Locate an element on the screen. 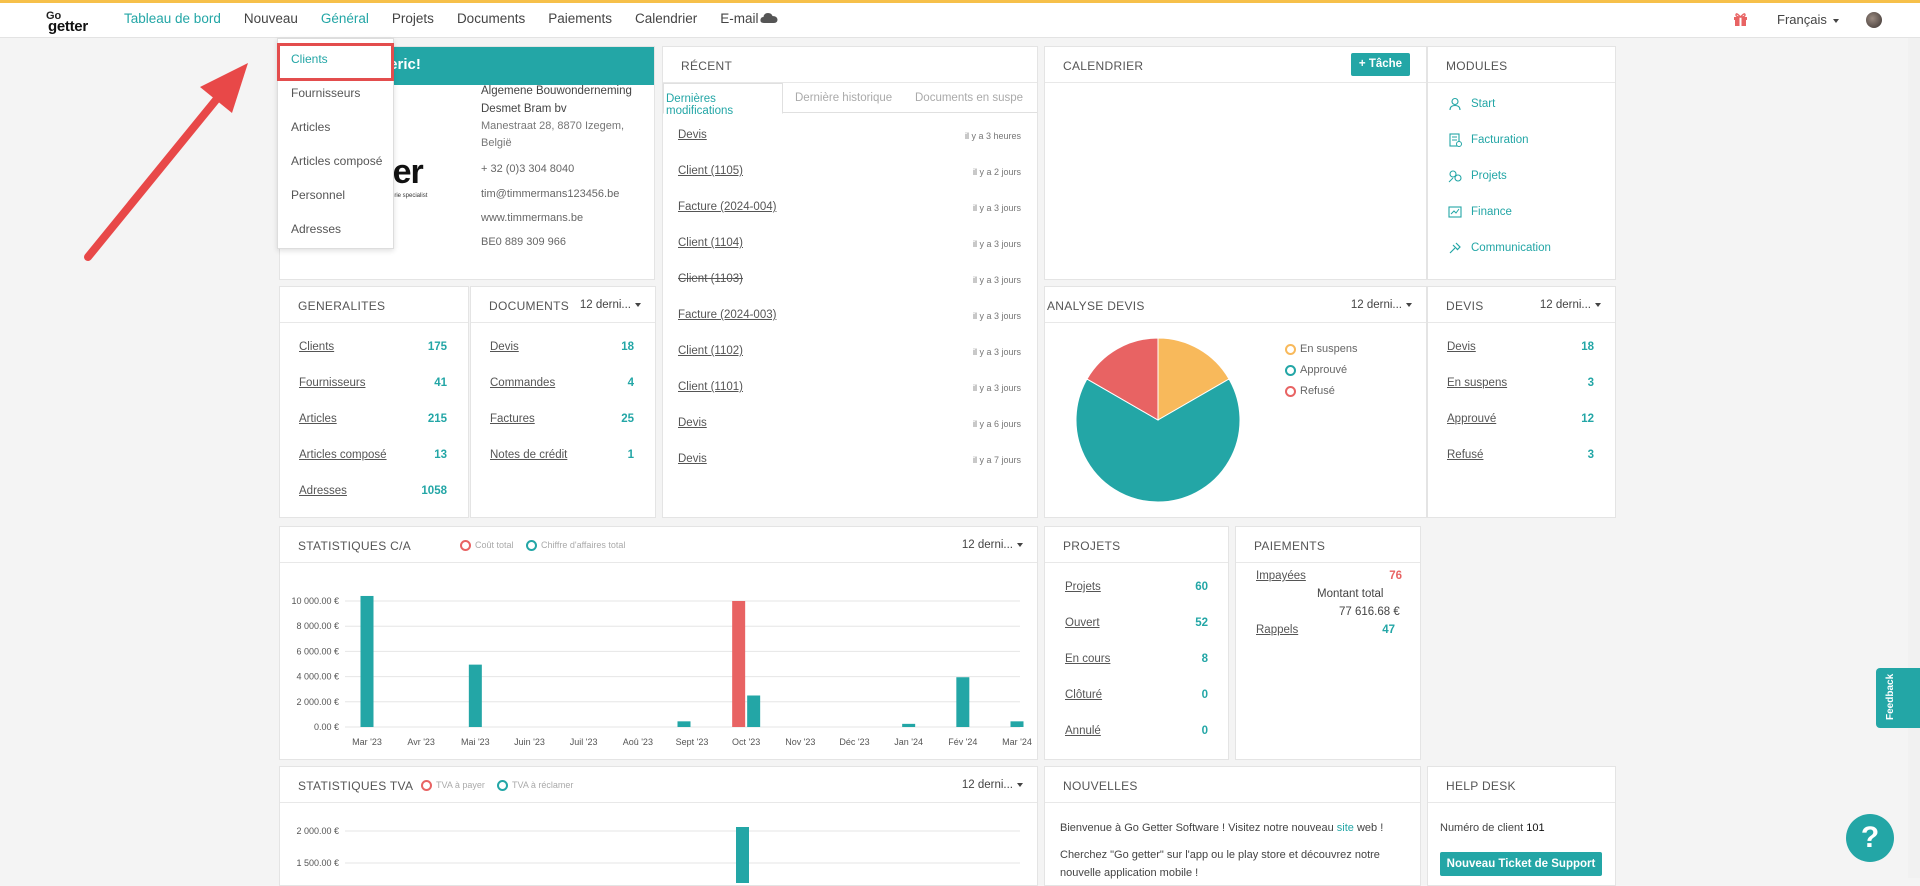  impayees-label: Impayées is located at coordinates (1281, 576).